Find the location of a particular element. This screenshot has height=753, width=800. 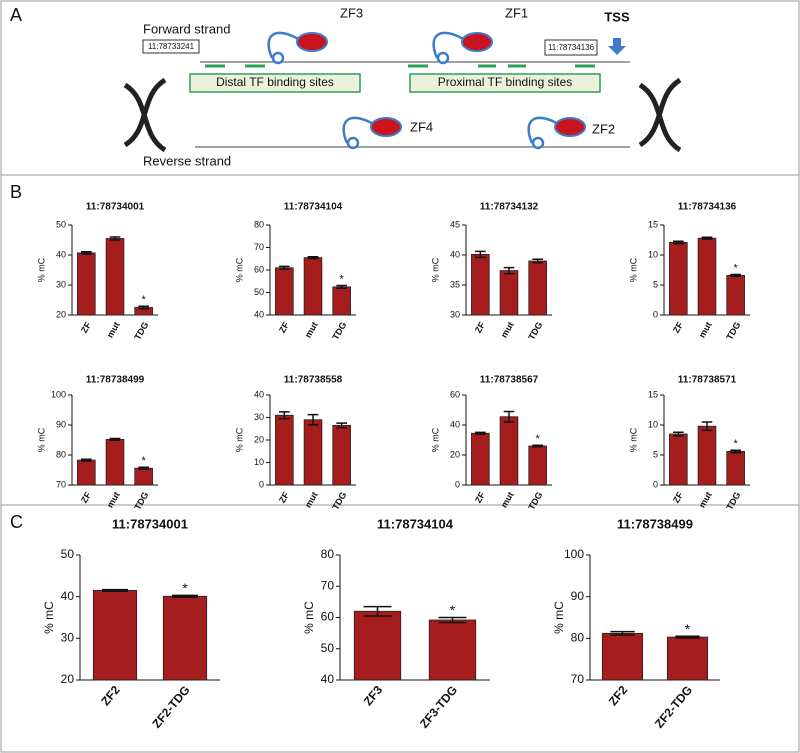

chart-title: 11:78734001 is located at coordinates (115, 207).